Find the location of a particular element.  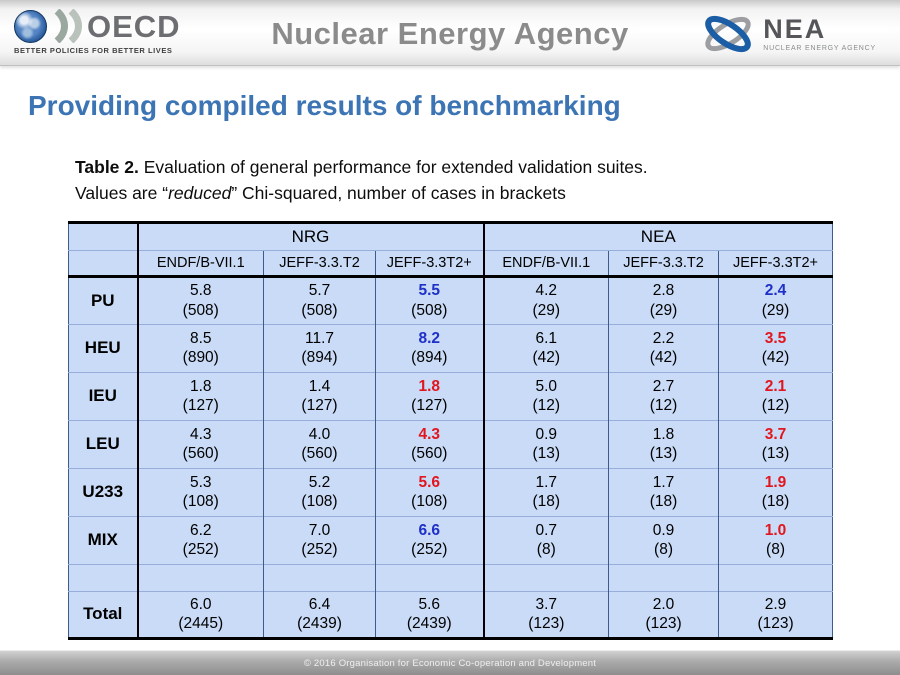

value-cell: 5.0 (12) is located at coordinates (545, 395).